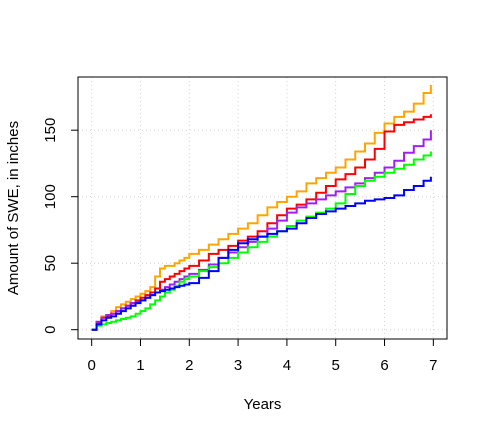 This screenshot has height=433, width=488. I want to click on y-tick-label: 50, so click(50, 263).